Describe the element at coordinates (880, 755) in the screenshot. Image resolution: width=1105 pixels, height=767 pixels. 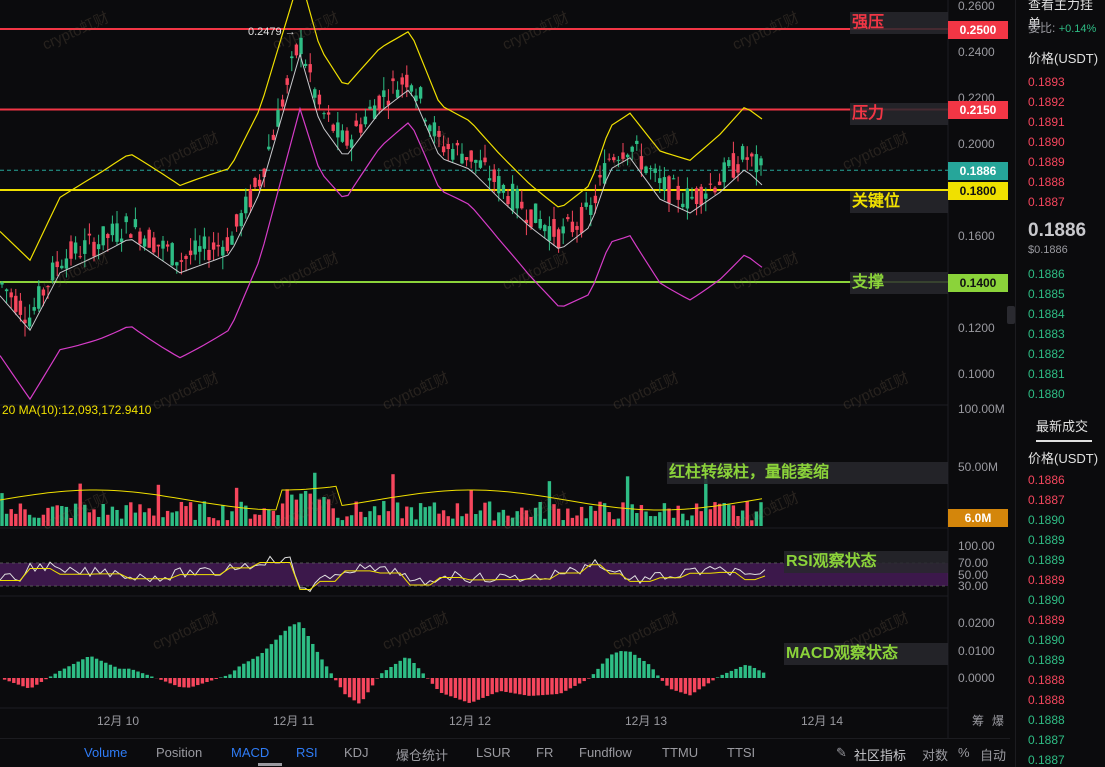
I see `community-indicators-button: 社区指标` at that location.